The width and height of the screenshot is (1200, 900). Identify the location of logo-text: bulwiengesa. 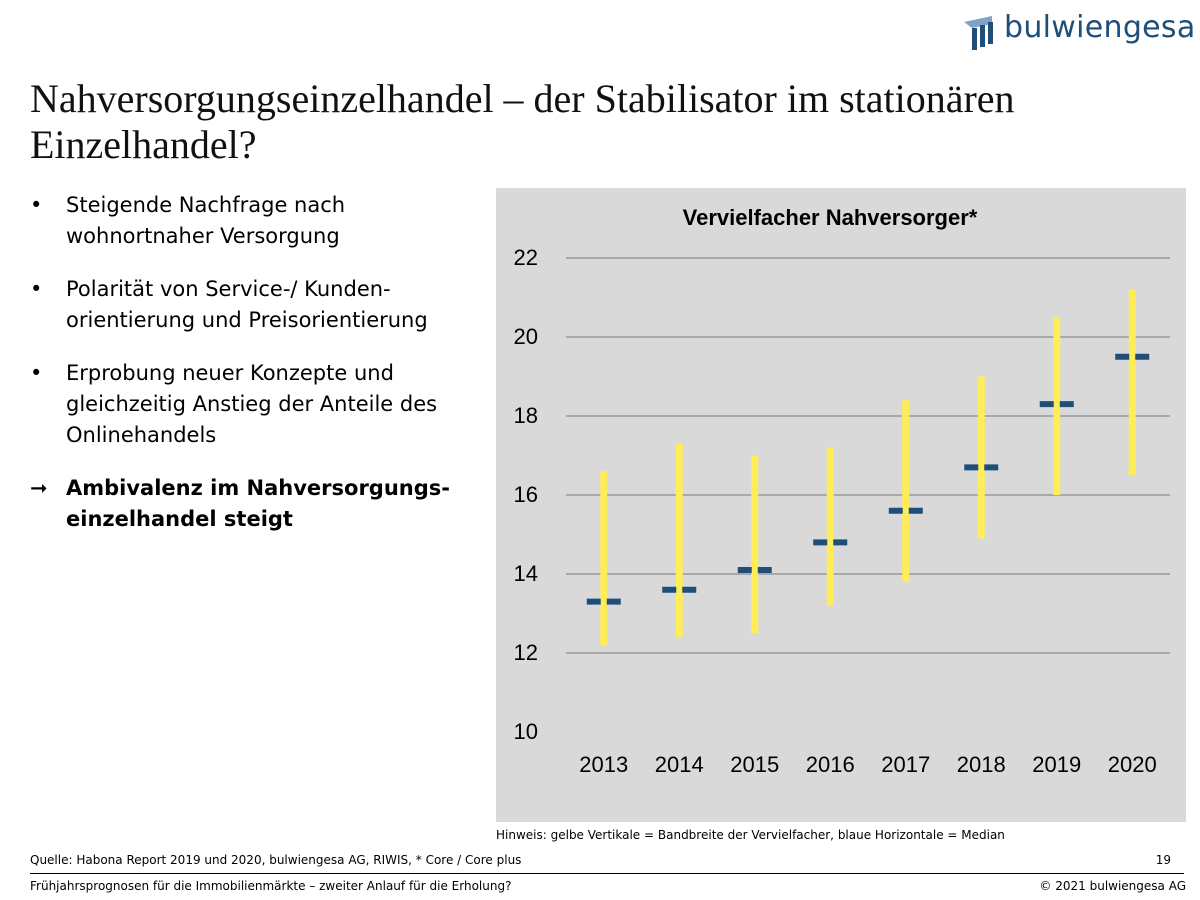
(1100, 27).